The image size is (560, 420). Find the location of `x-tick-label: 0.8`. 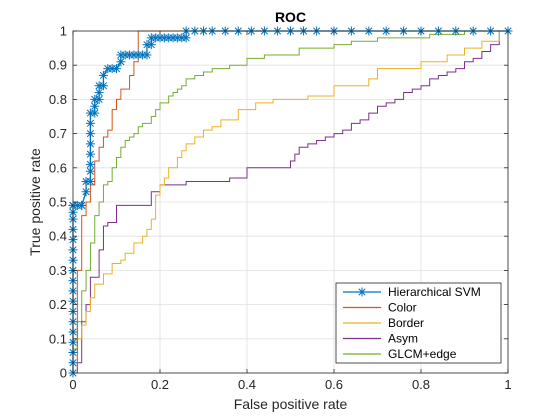

x-tick-label: 0.8 is located at coordinates (421, 384).